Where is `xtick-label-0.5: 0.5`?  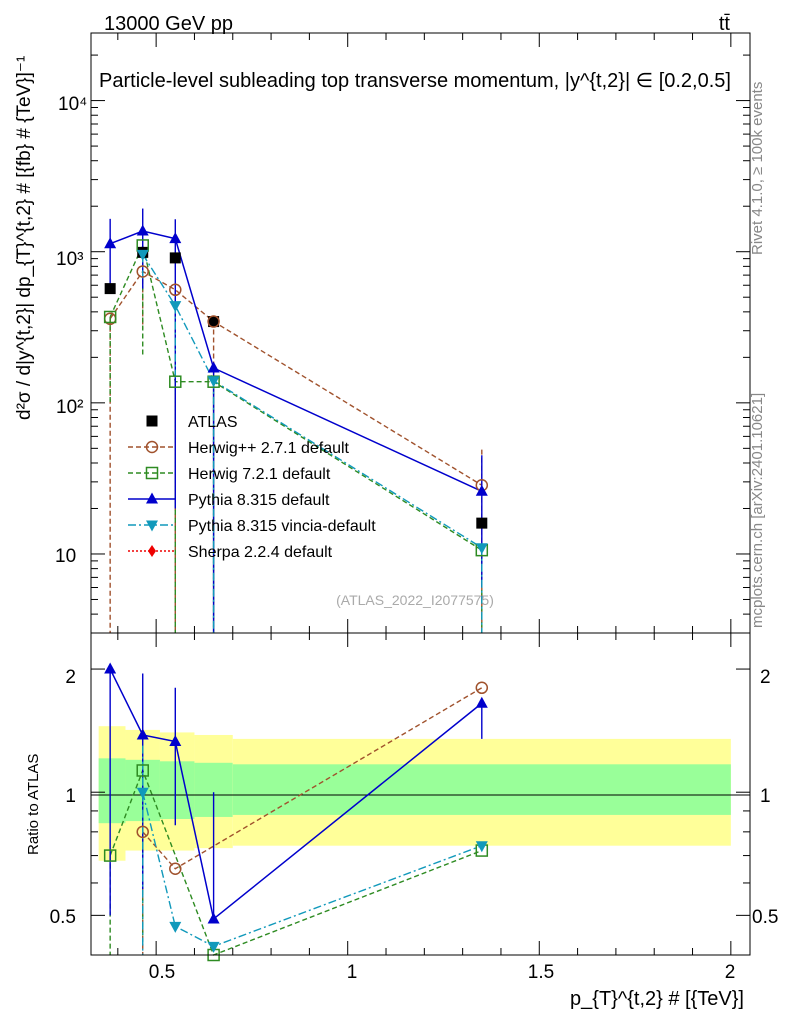 xtick-label-0.5: 0.5 is located at coordinates (162, 972).